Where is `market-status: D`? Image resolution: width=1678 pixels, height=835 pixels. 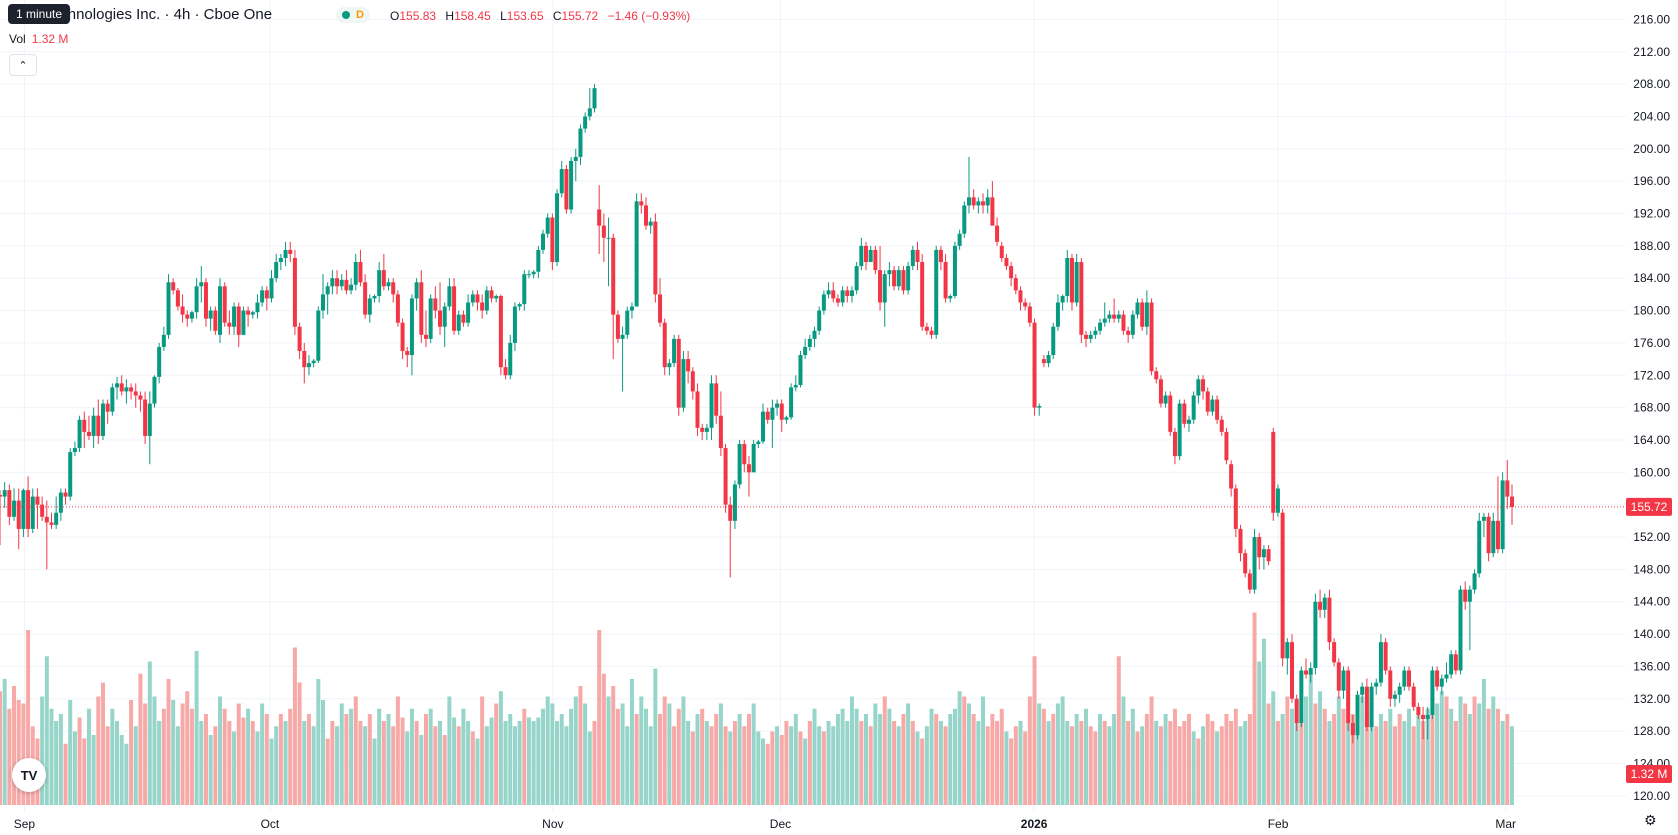 market-status: D is located at coordinates (353, 15).